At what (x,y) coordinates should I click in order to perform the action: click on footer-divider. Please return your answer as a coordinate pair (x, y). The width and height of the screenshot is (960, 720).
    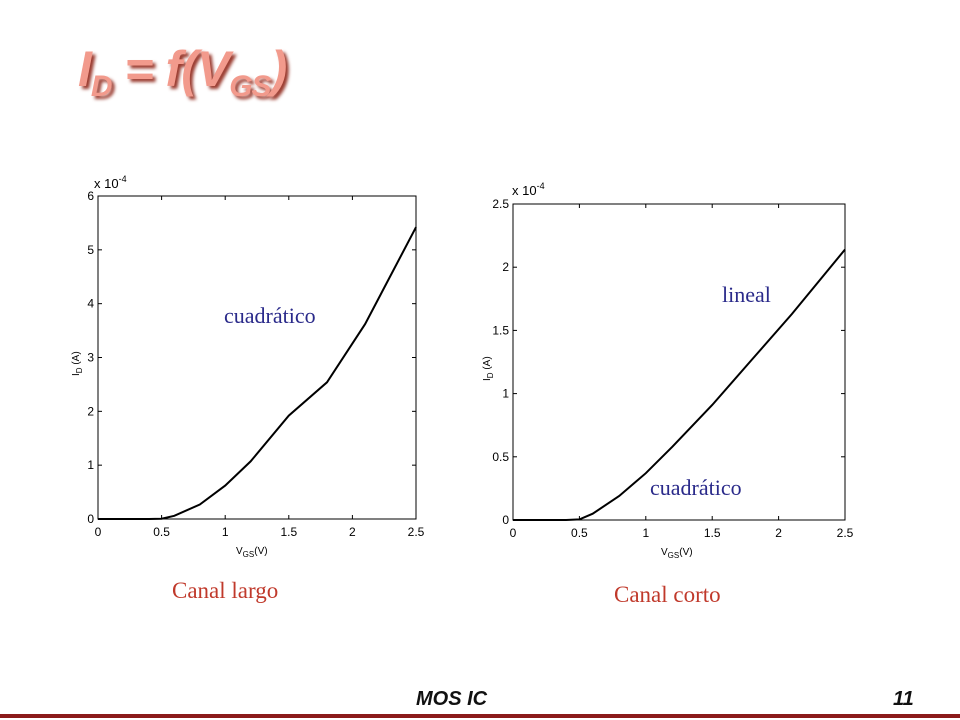
    Looking at the image, I should click on (480, 716).